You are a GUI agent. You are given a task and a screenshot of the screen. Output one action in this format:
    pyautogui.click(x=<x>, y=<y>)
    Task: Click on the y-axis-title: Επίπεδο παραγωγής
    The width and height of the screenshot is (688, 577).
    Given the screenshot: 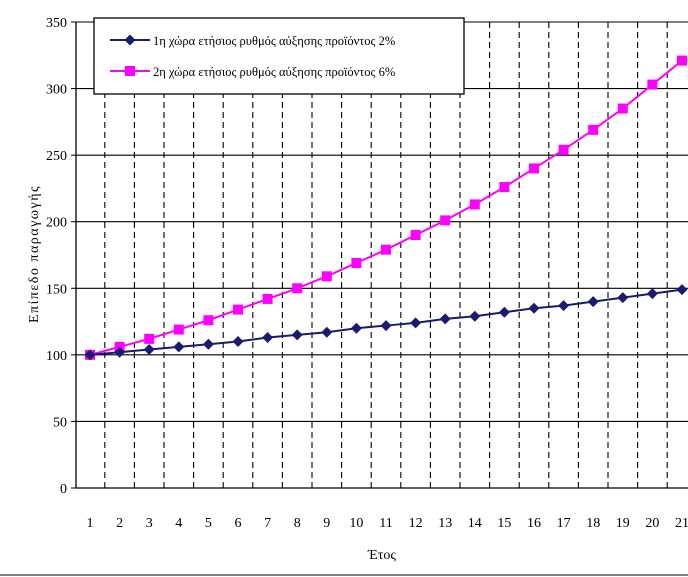 What is the action you would take?
    pyautogui.click(x=34, y=254)
    